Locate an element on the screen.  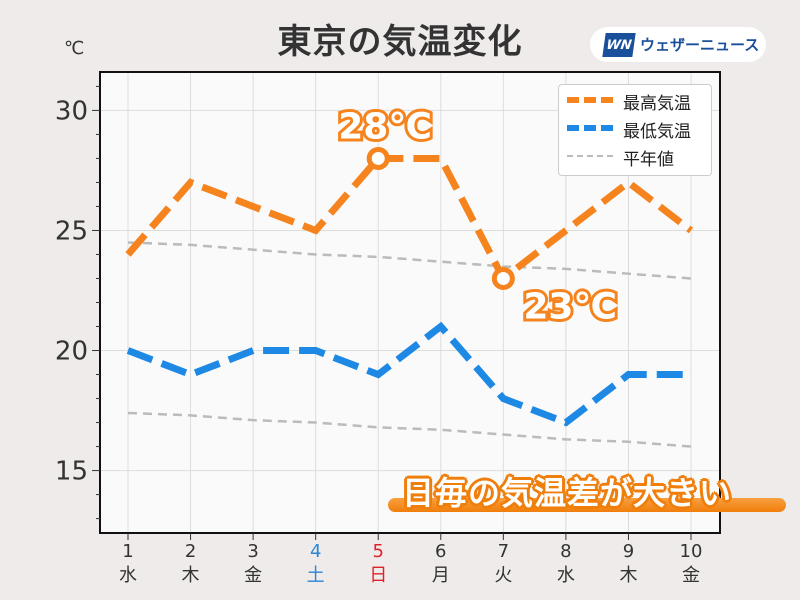
logo-text: ウェザーニュース is located at coordinates (700, 45).